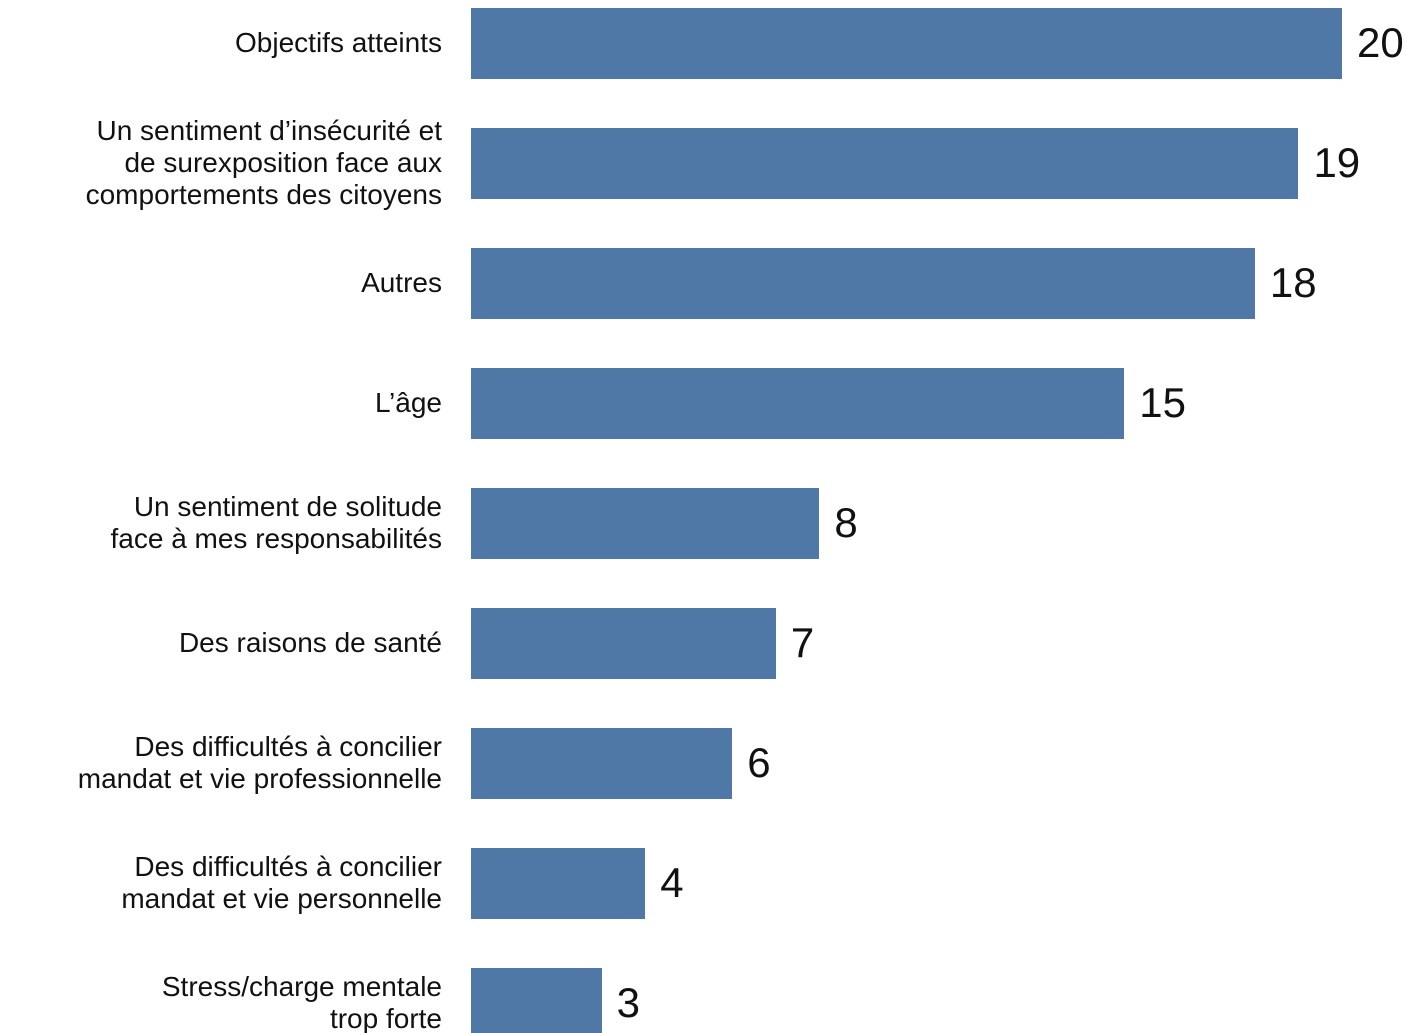  Describe the element at coordinates (1162, 402) in the screenshot. I see `value-label: 15` at that location.